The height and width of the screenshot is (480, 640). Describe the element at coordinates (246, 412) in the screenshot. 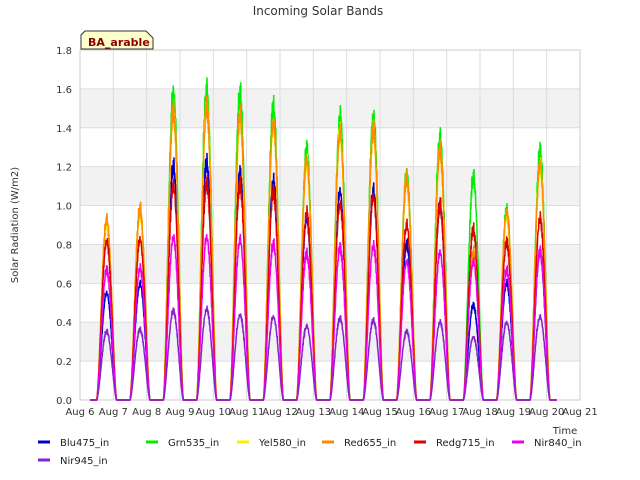

I see `x-tick-label: Aug 11` at that location.